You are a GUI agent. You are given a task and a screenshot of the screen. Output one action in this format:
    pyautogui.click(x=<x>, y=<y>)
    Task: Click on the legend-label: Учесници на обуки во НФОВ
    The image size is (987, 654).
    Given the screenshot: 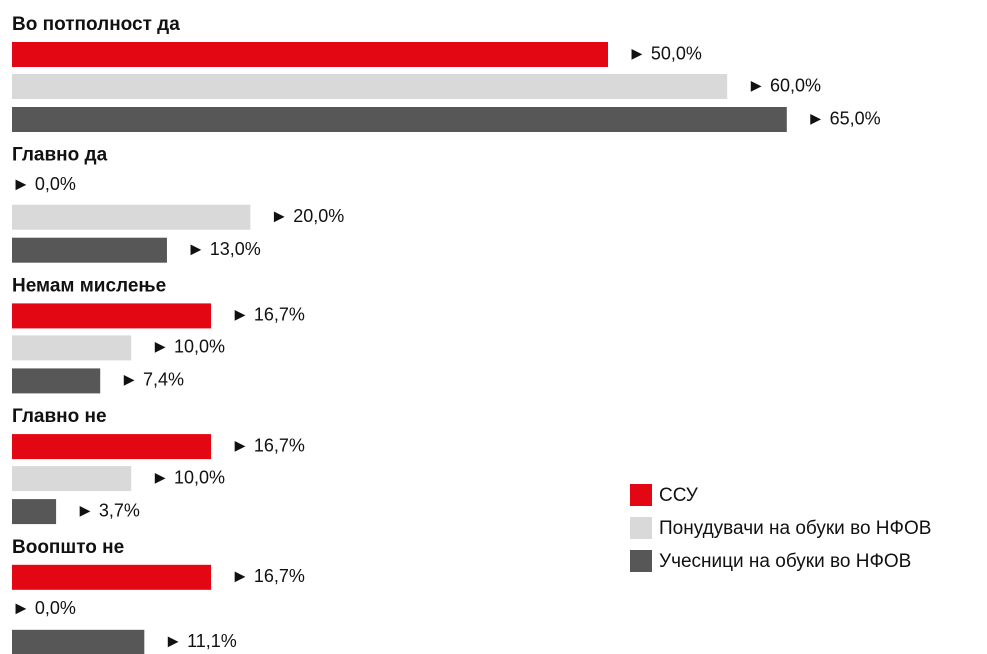 What is the action you would take?
    pyautogui.click(x=785, y=561)
    